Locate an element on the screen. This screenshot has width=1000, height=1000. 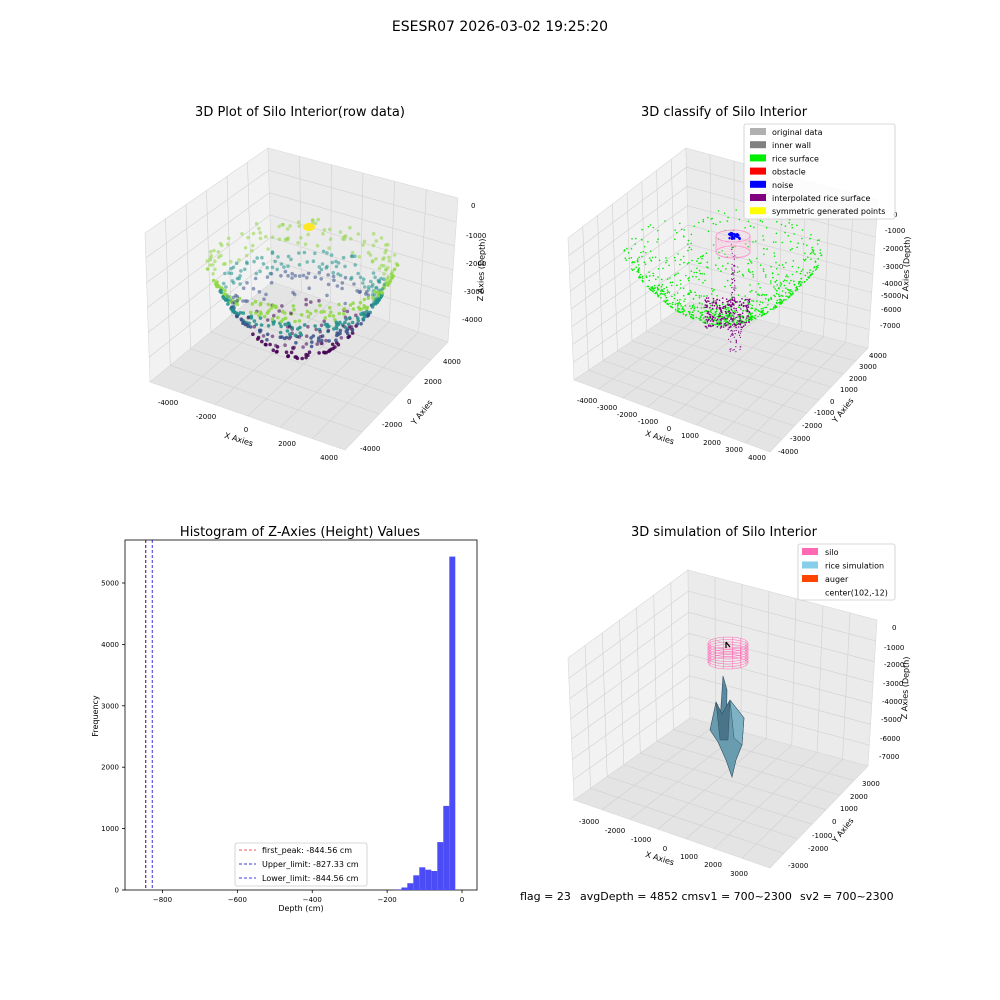
tick-label: -6000 is located at coordinates (891, 310).